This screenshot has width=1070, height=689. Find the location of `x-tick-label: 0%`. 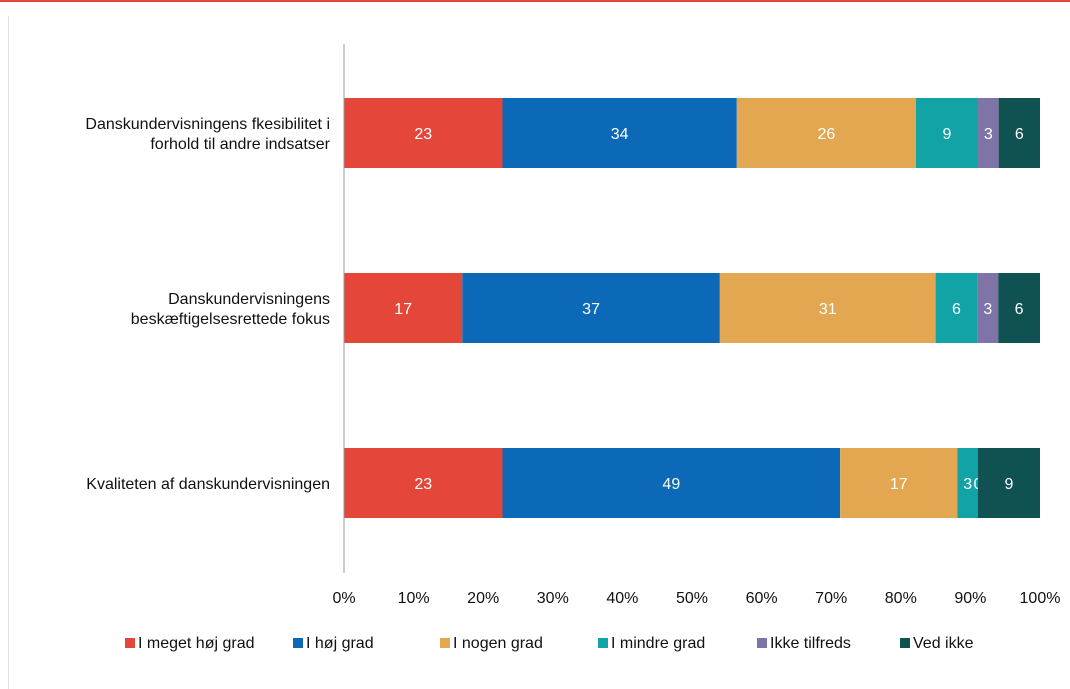

x-tick-label: 0% is located at coordinates (343, 598).